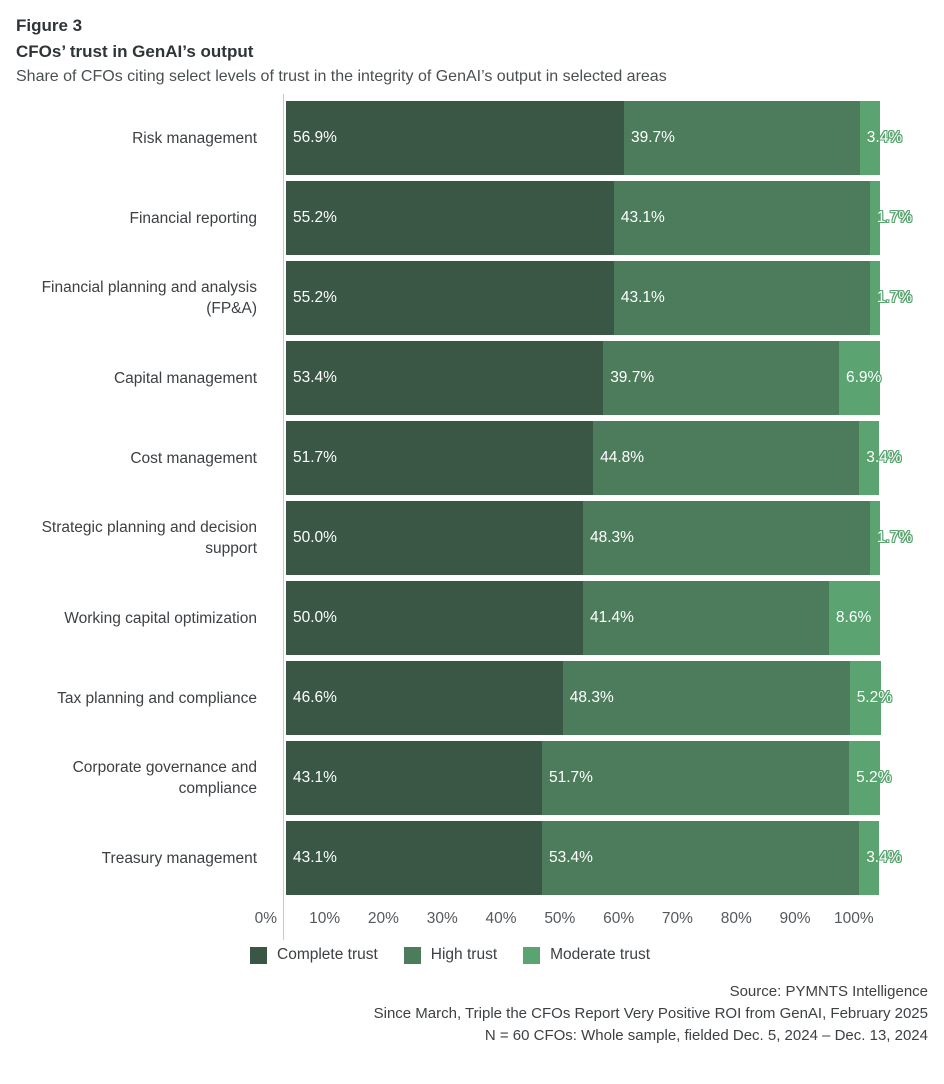 Image resolution: width=944 pixels, height=1084 pixels. I want to click on legend: Complete trust High trust Moderate trust, so click(589, 955).